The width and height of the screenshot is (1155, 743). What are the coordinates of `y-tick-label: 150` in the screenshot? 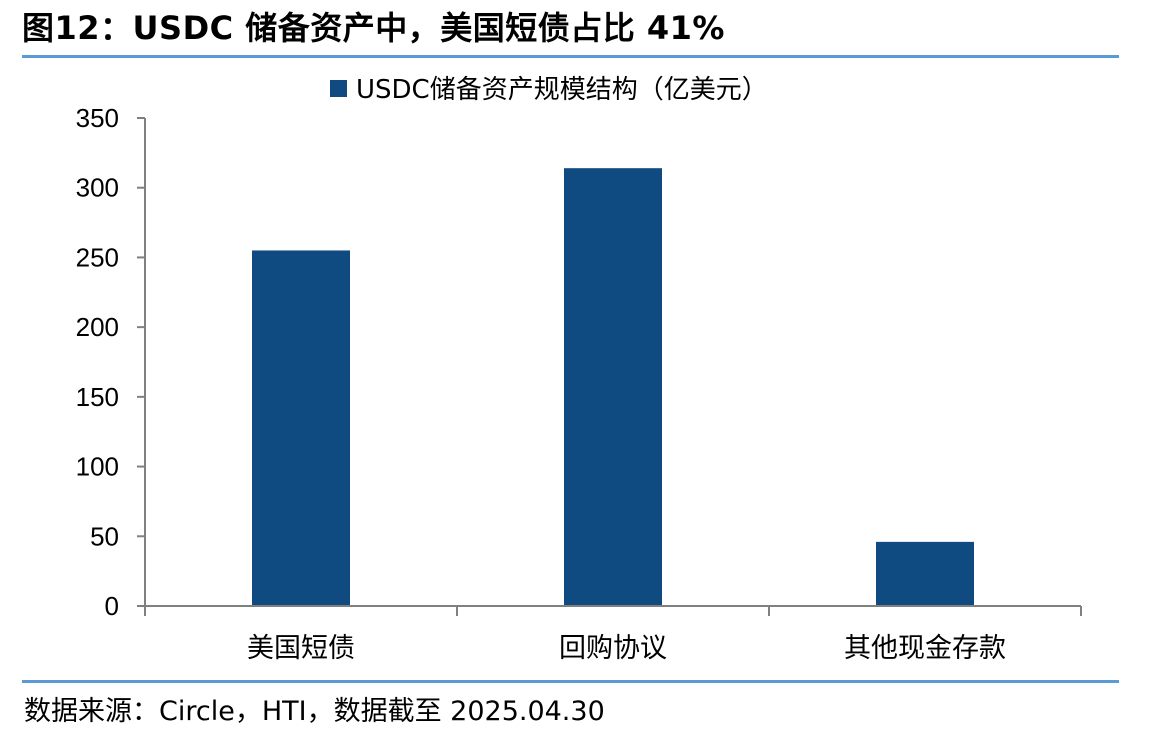 It's located at (97, 397).